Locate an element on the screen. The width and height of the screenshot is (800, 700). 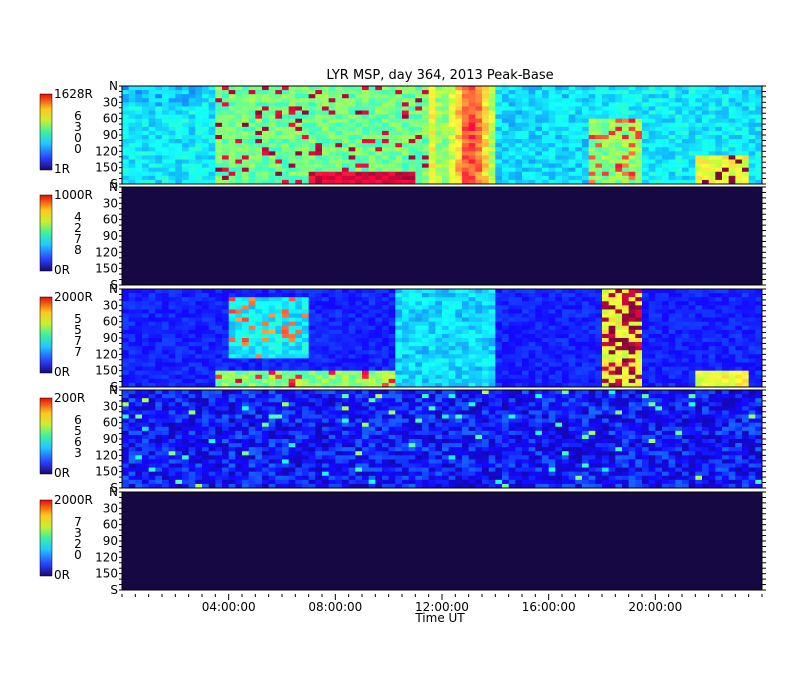
chart-title: LYR MSP, day 364, 2013 Peak-Base is located at coordinates (439, 75).